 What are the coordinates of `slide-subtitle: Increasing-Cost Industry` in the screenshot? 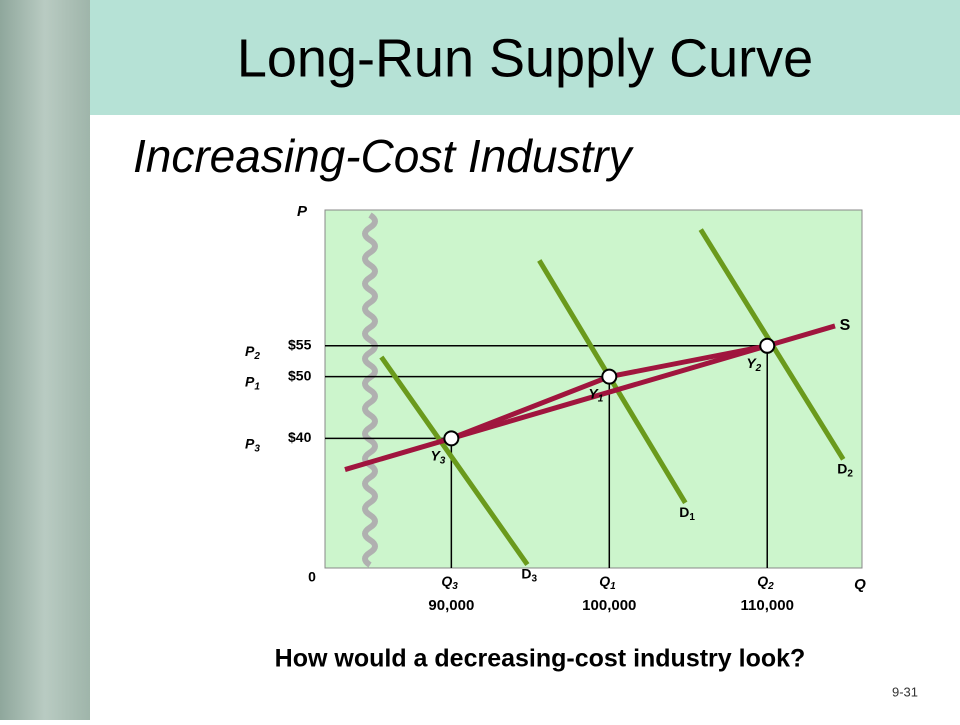 It's located at (384, 156).